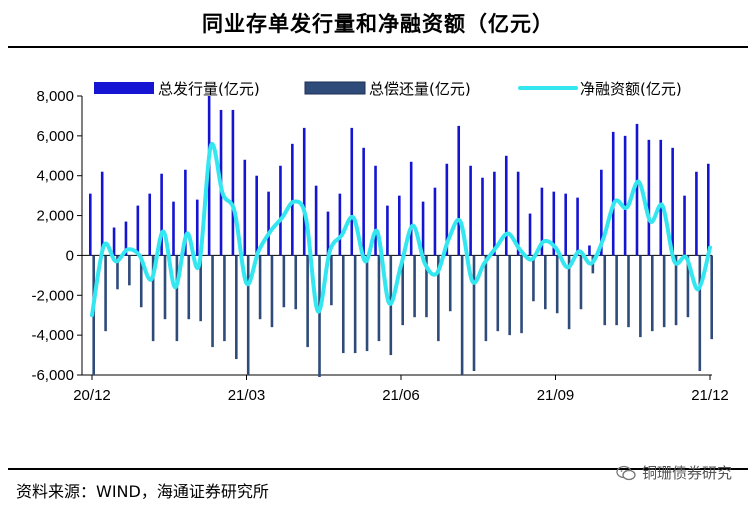 The width and height of the screenshot is (756, 508). What do you see at coordinates (247, 395) in the screenshot?
I see `x-tick-label: 21/03` at bounding box center [247, 395].